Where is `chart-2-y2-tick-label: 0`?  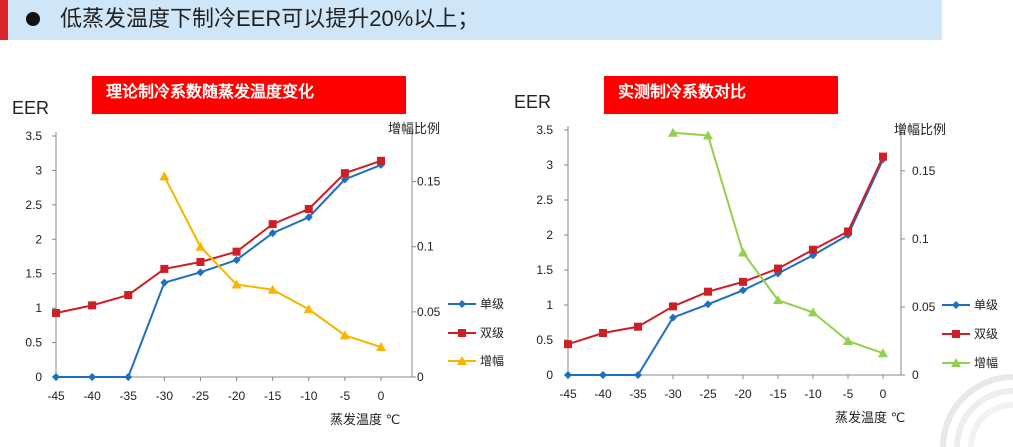 chart-2-y2-tick-label: 0 is located at coordinates (915, 375).